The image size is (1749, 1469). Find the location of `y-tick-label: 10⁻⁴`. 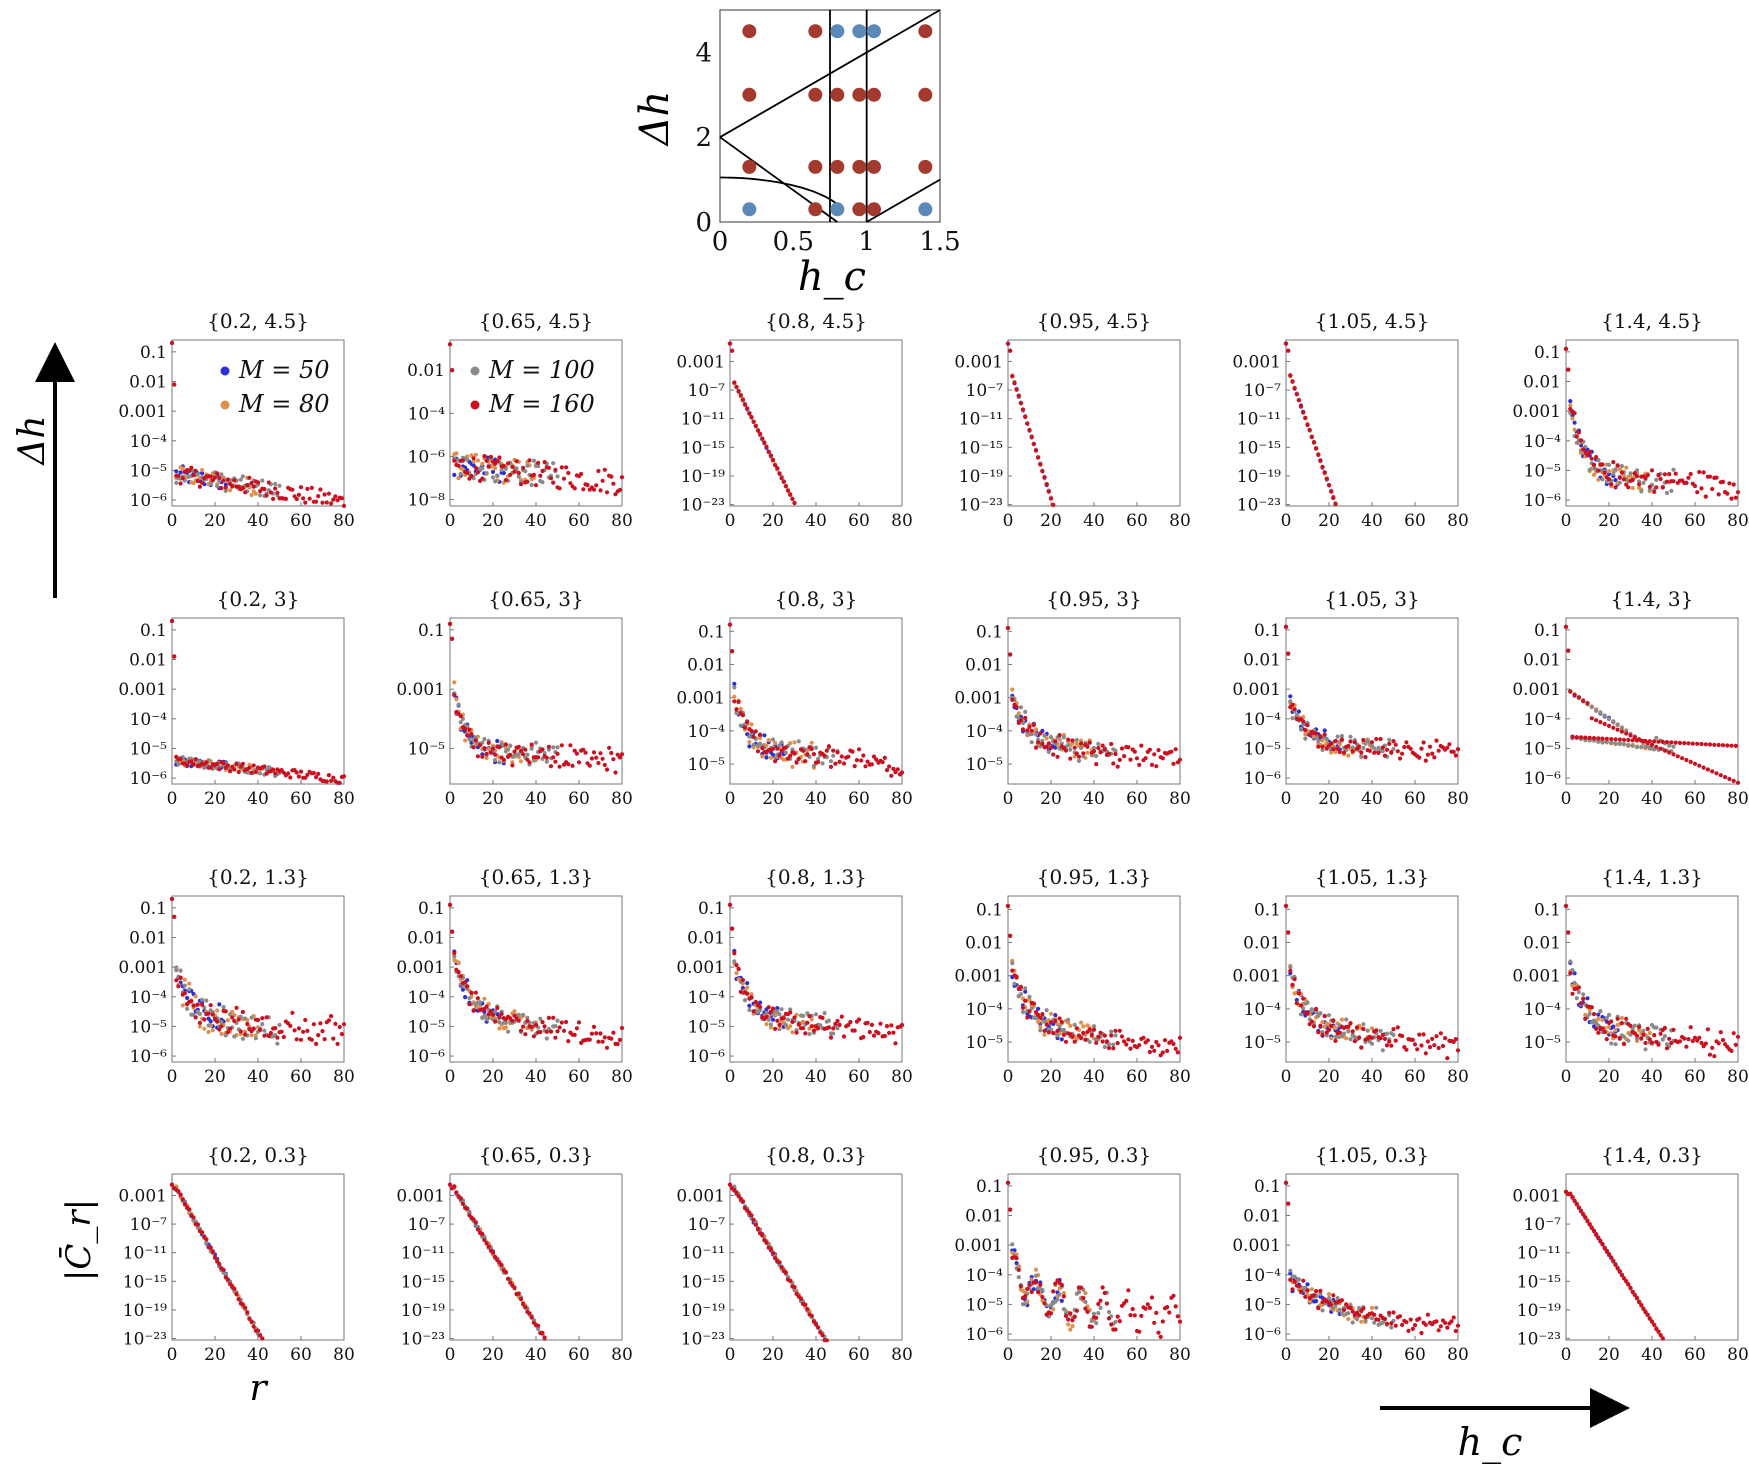

y-tick-label: 10⁻⁴ is located at coordinates (985, 1276).